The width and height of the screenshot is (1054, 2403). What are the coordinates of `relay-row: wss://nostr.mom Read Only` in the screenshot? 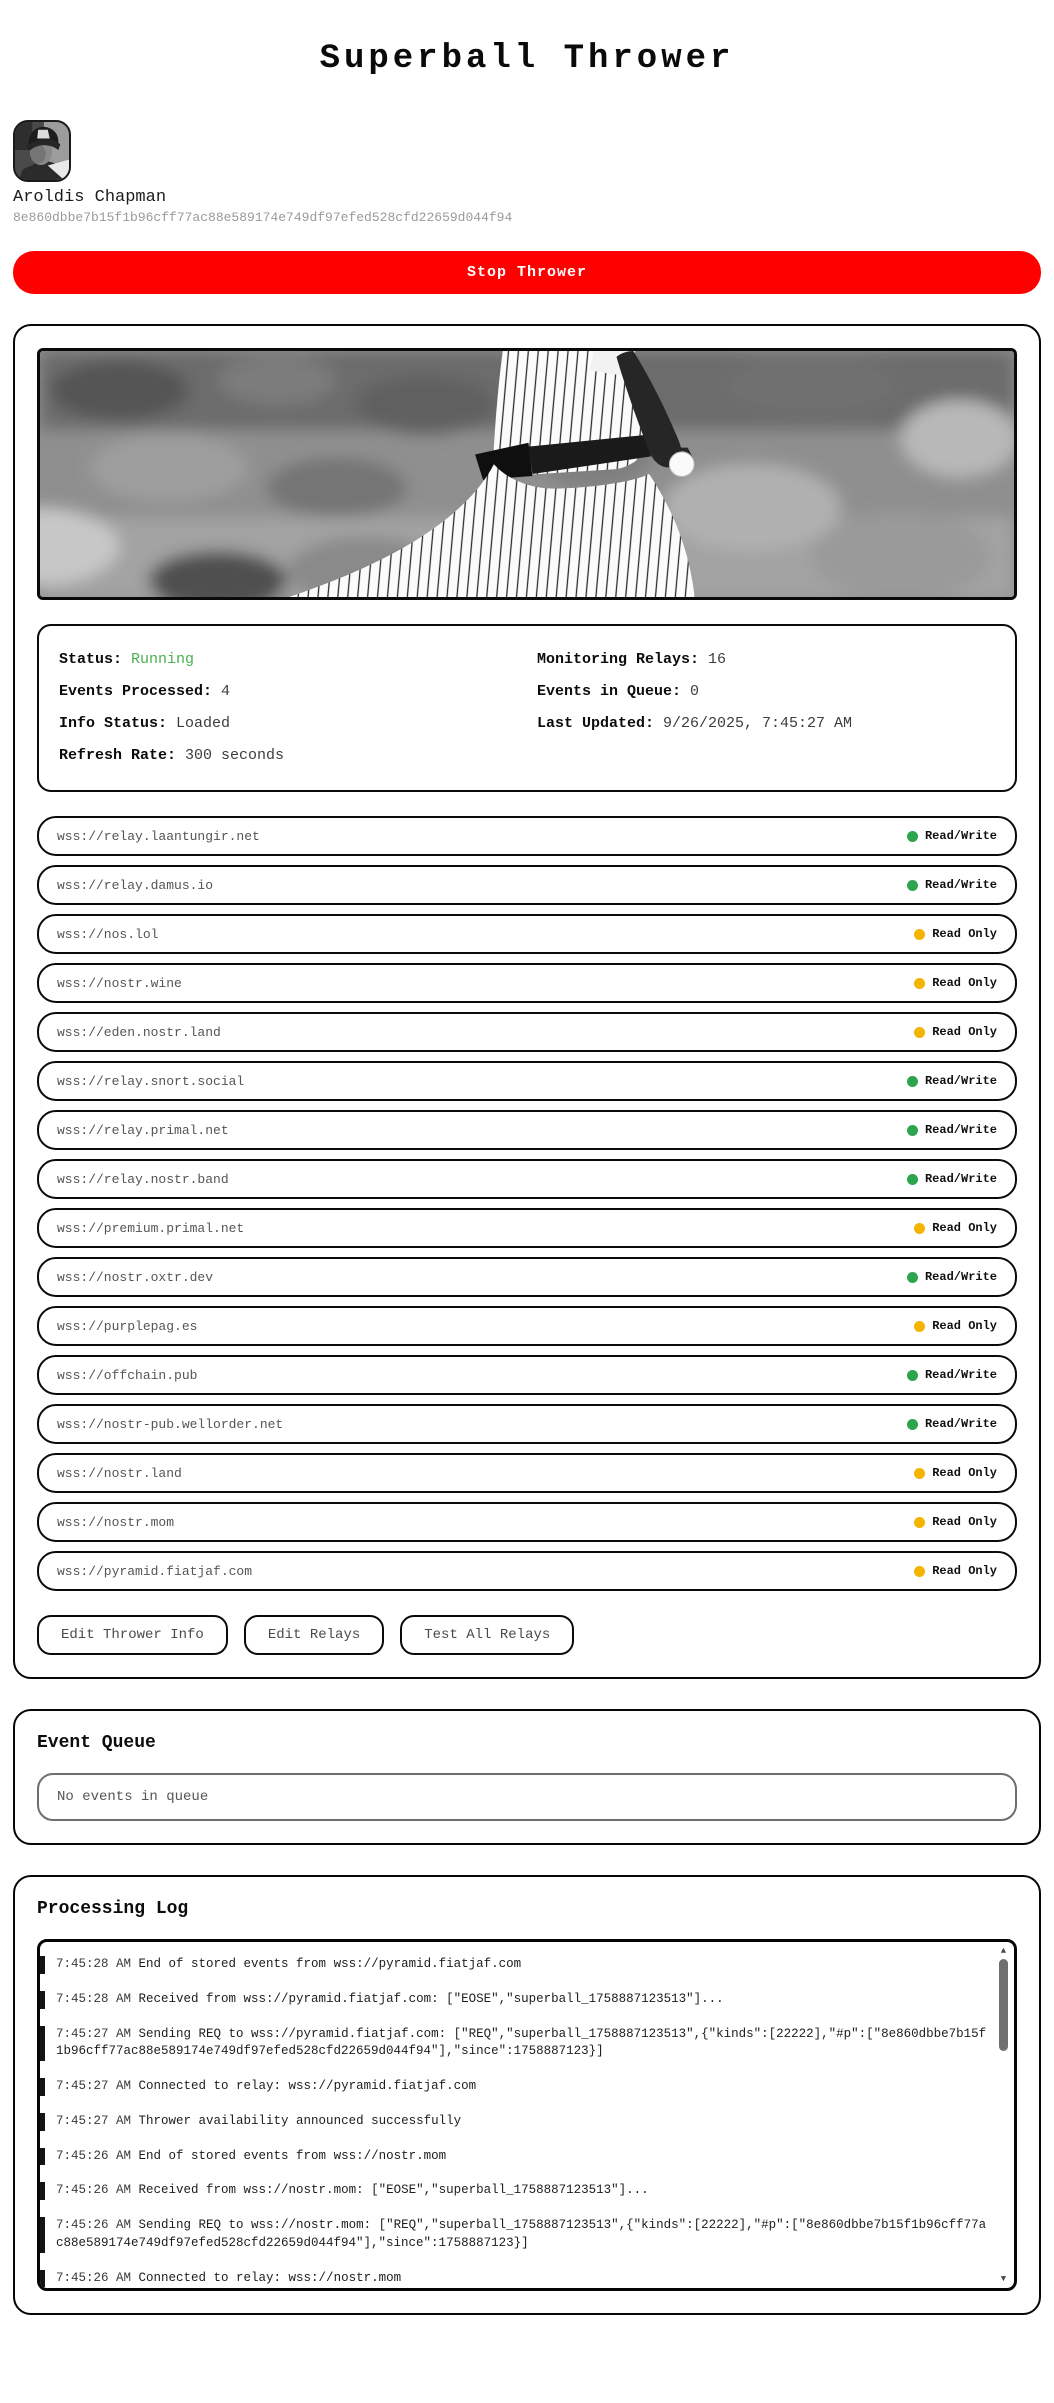 It's located at (527, 1522).